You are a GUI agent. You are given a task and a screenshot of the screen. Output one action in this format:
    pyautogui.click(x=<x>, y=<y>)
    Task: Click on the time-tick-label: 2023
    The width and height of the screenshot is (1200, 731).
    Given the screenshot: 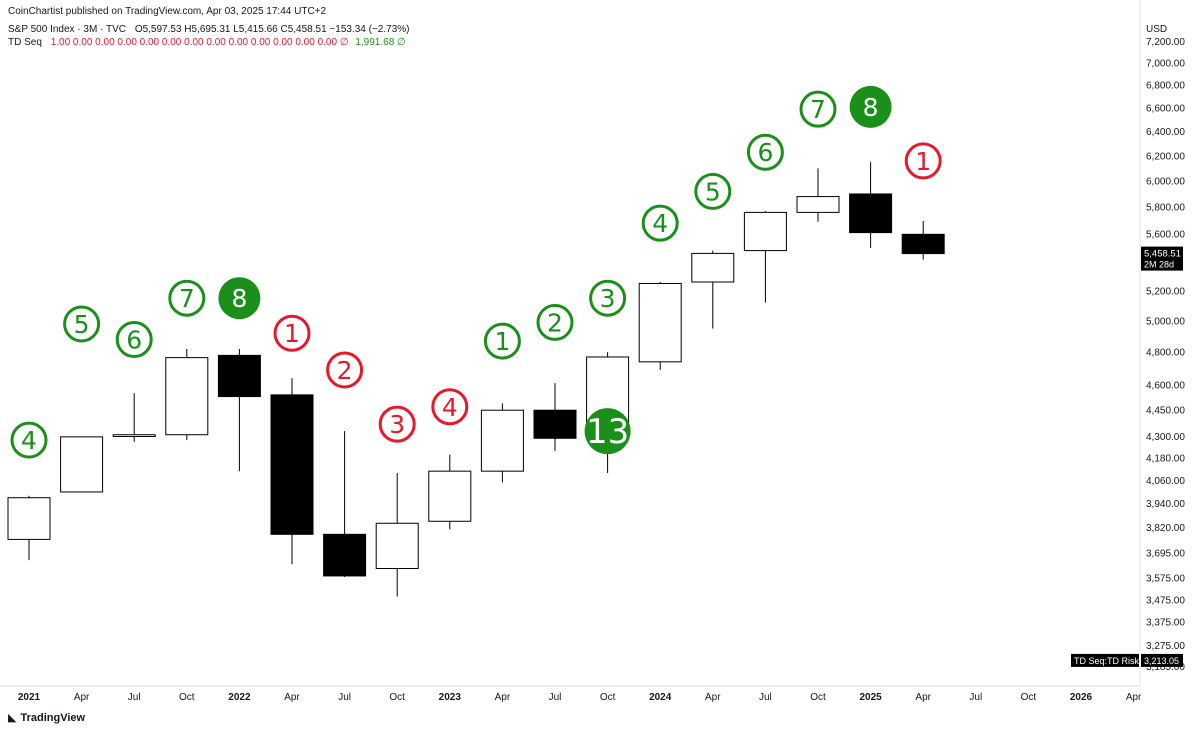 What is the action you would take?
    pyautogui.click(x=450, y=697)
    